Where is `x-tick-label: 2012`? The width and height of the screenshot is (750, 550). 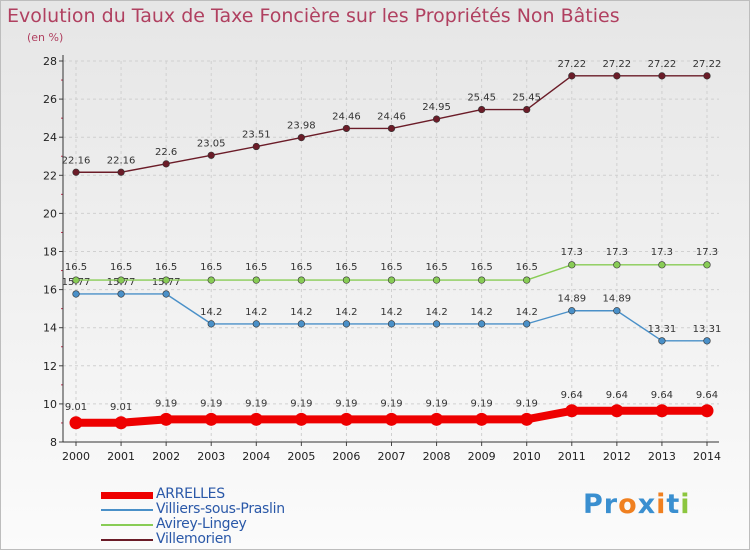
x-tick-label: 2012 is located at coordinates (617, 456).